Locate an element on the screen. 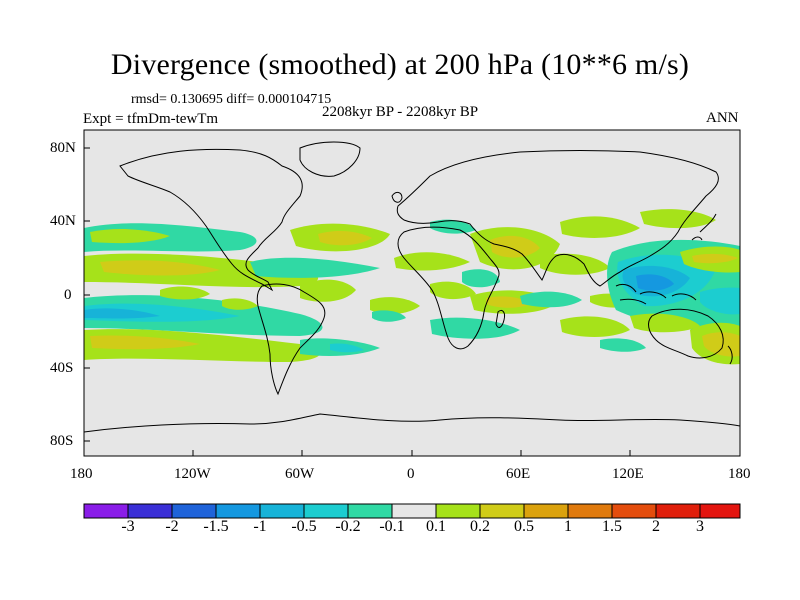 The width and height of the screenshot is (800, 600). colorbar-label: 1 is located at coordinates (568, 526).